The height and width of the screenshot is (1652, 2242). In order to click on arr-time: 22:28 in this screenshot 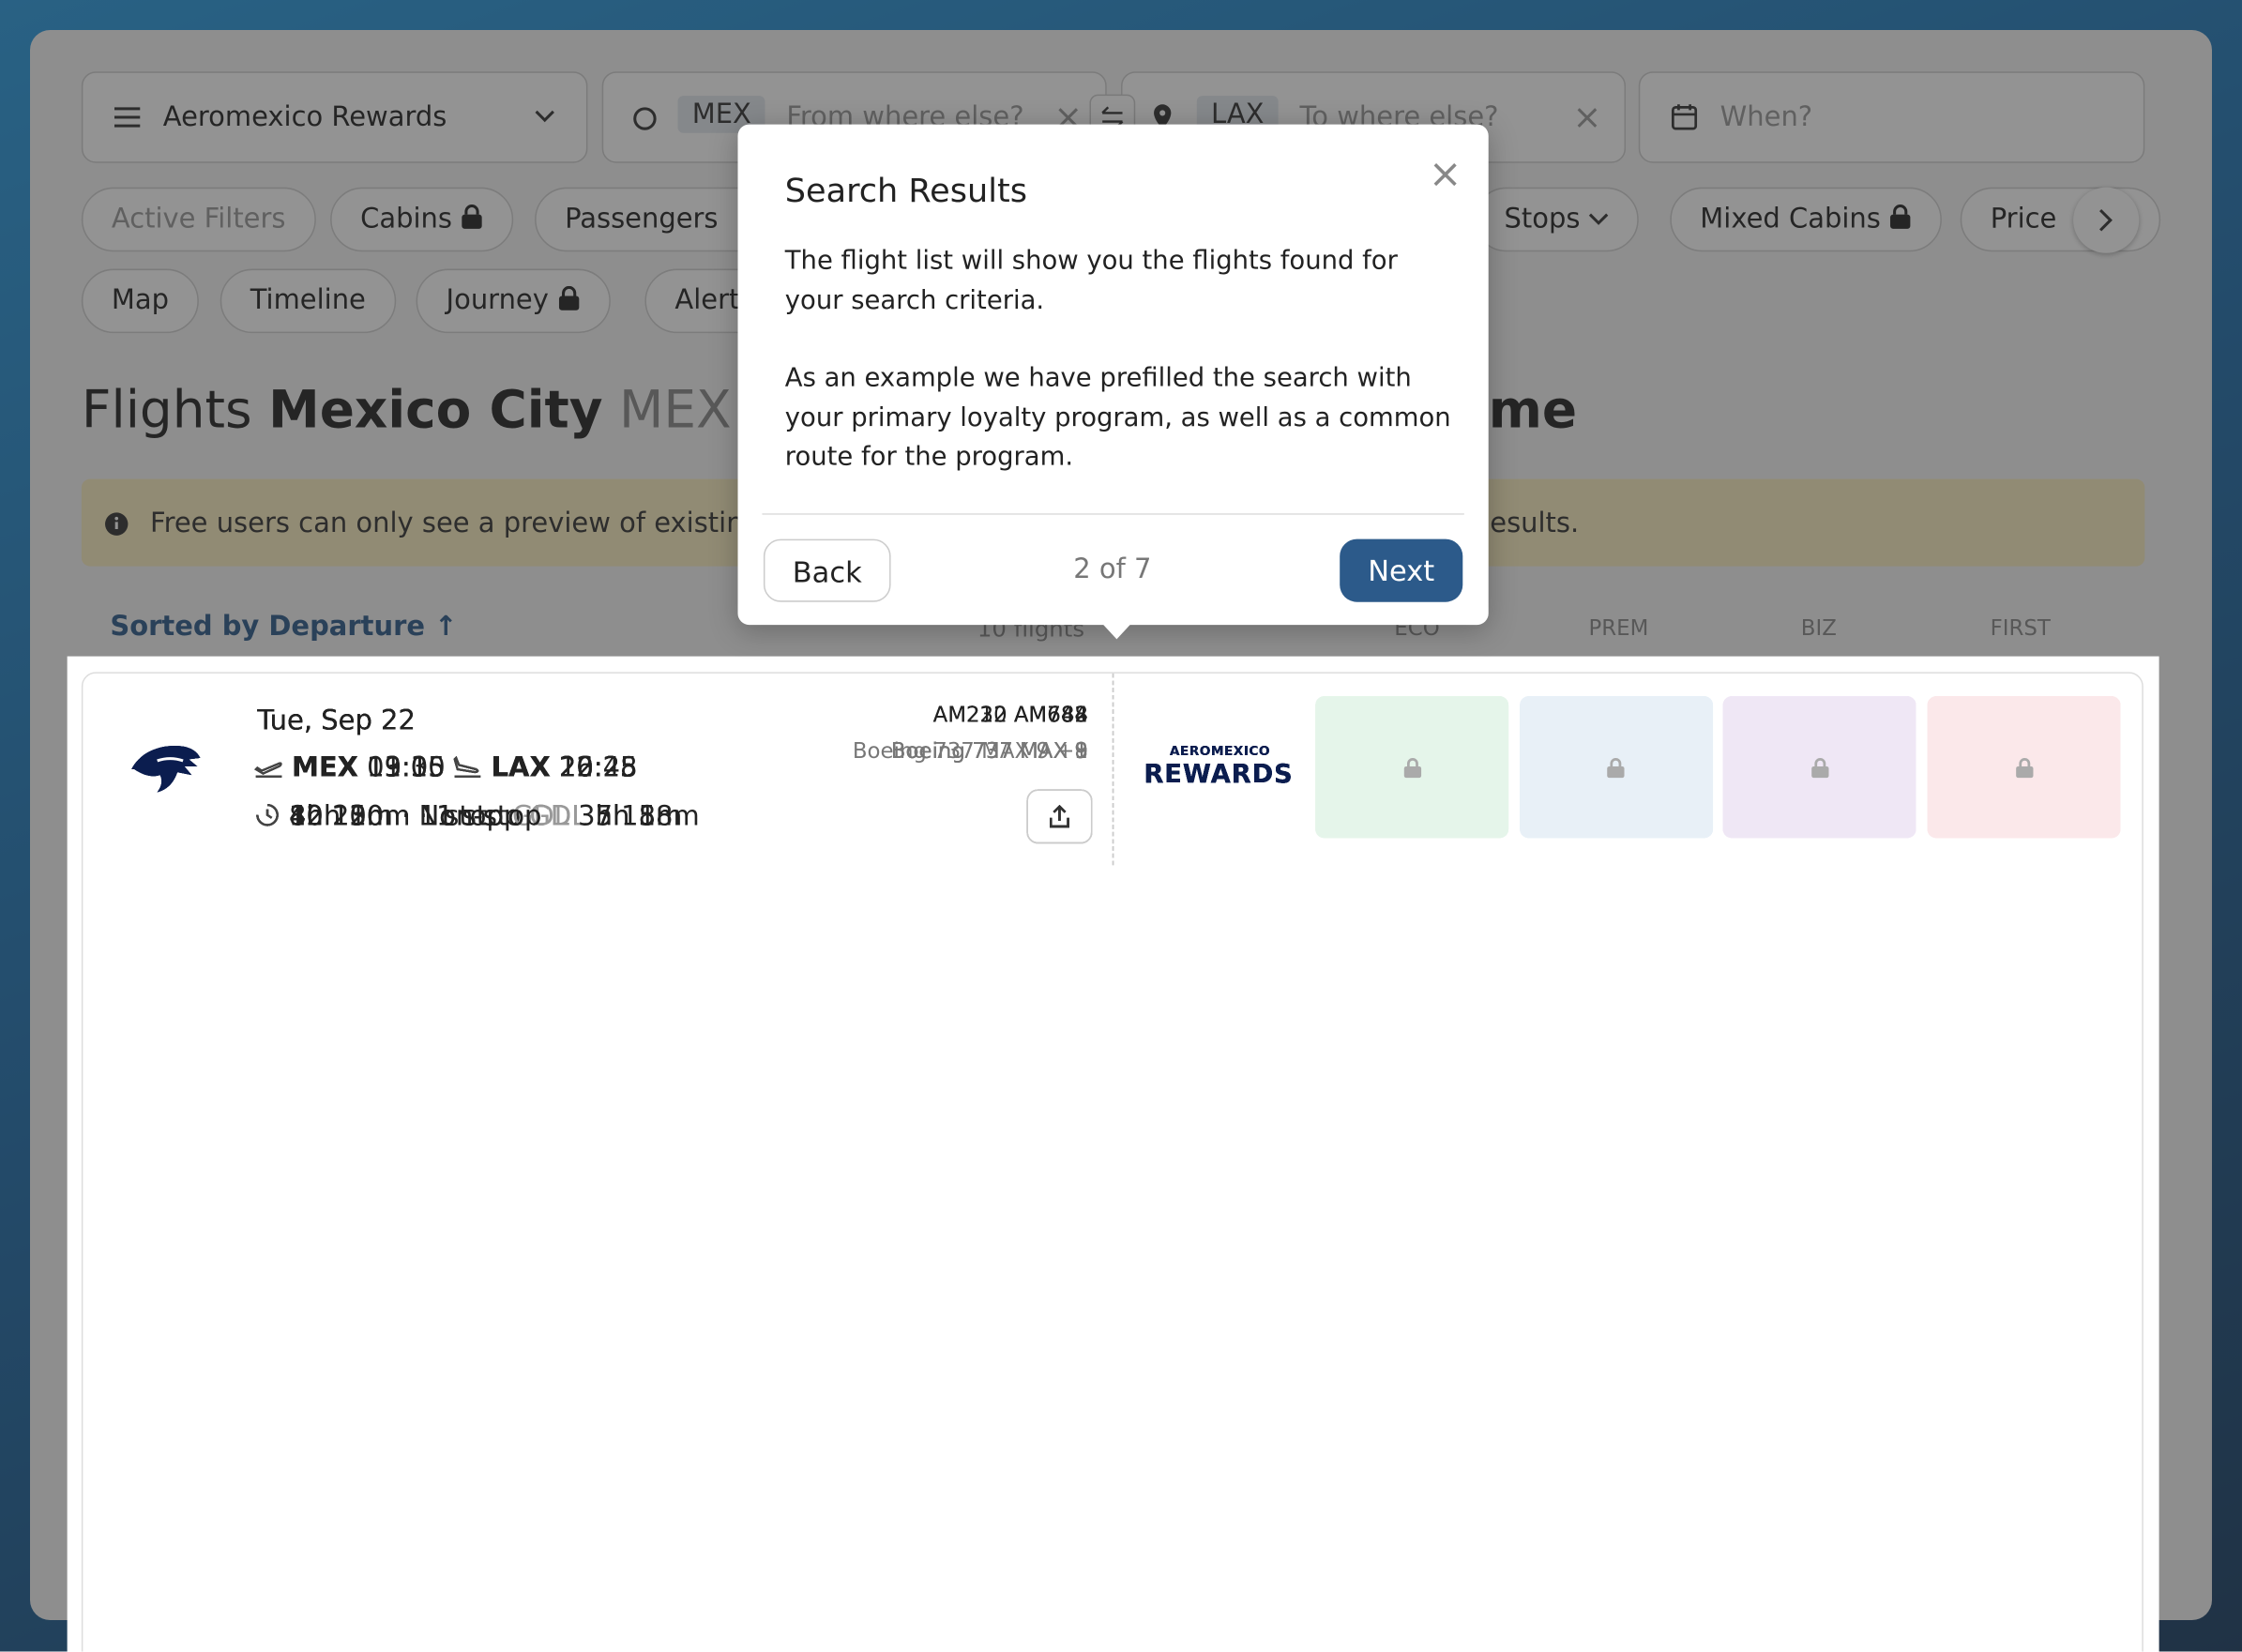, I will do `click(598, 767)`.